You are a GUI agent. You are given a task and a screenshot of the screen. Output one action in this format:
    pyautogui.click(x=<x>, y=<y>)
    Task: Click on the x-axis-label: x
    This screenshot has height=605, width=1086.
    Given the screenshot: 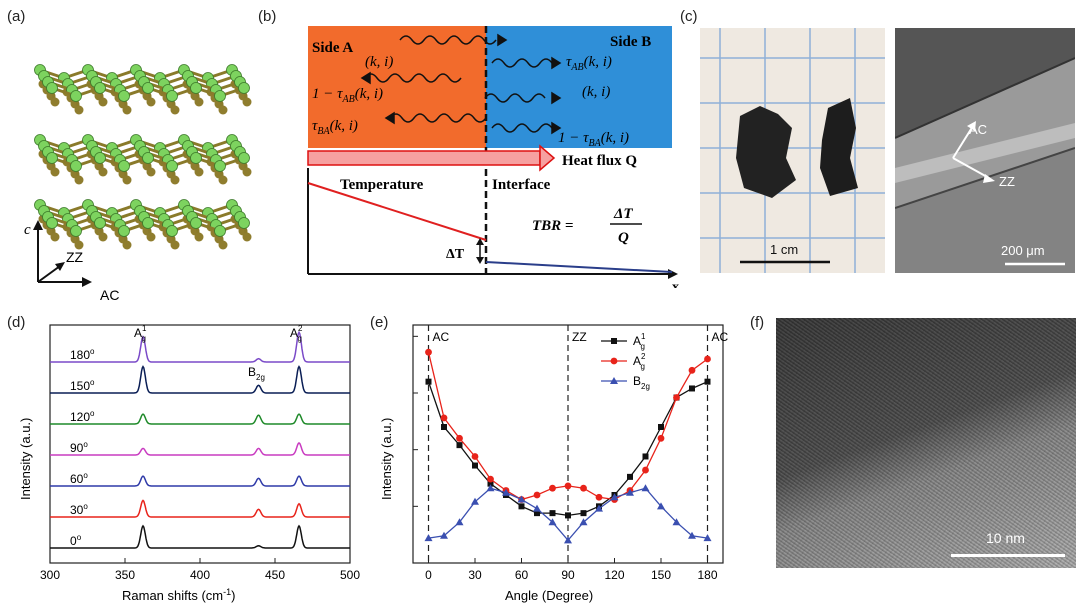 What is the action you would take?
    pyautogui.click(x=675, y=284)
    